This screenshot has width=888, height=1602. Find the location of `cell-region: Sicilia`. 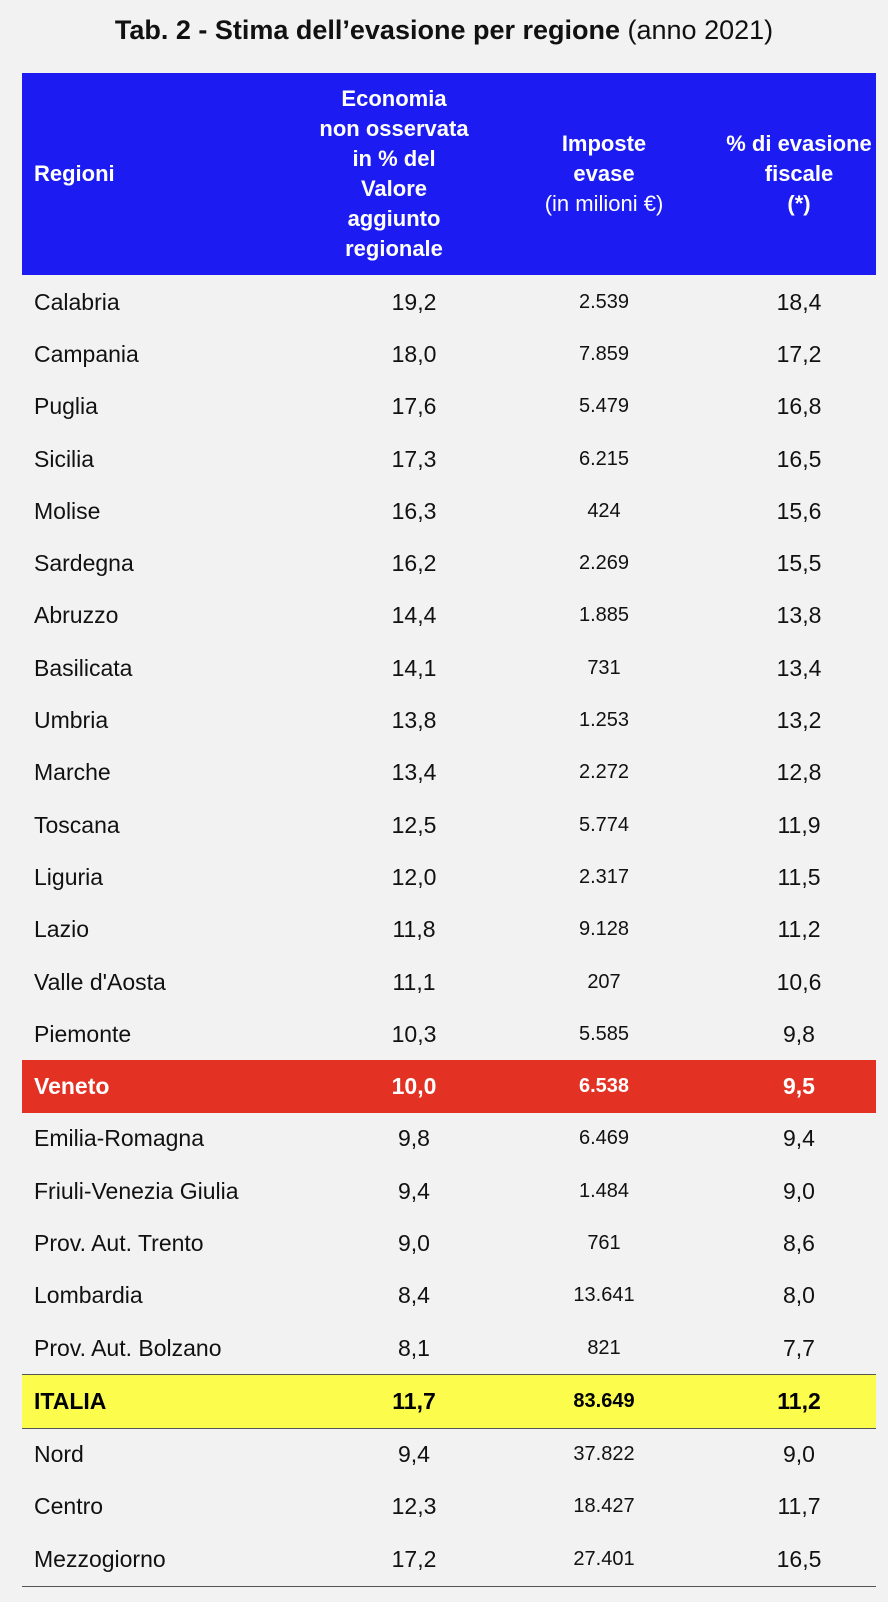

cell-region: Sicilia is located at coordinates (64, 458).